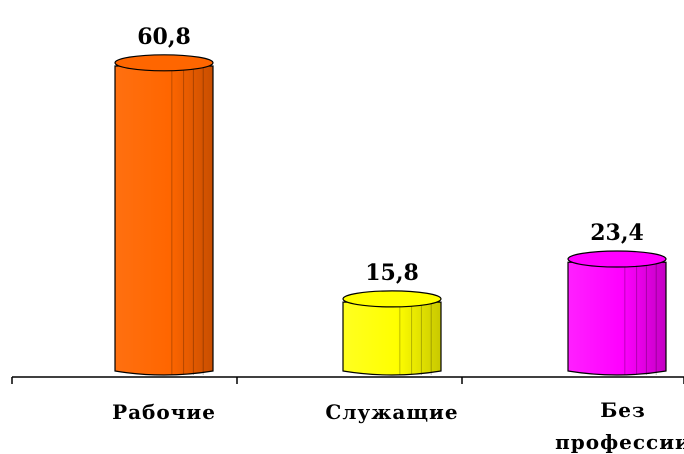 The width and height of the screenshot is (684, 454). I want to click on category-label: Служащие, so click(391, 412).